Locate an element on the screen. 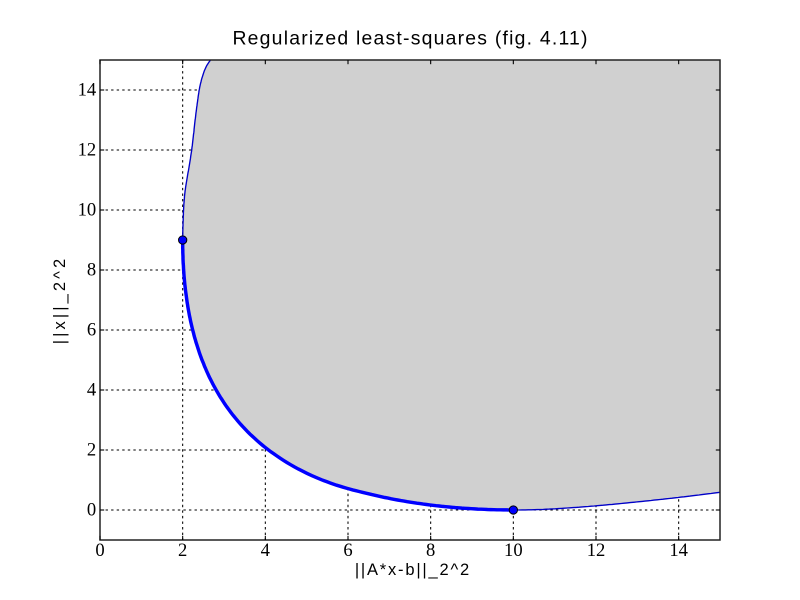 Image resolution: width=800 pixels, height=600 pixels. svg-text: ||x||_2^2 is located at coordinates (60, 300).